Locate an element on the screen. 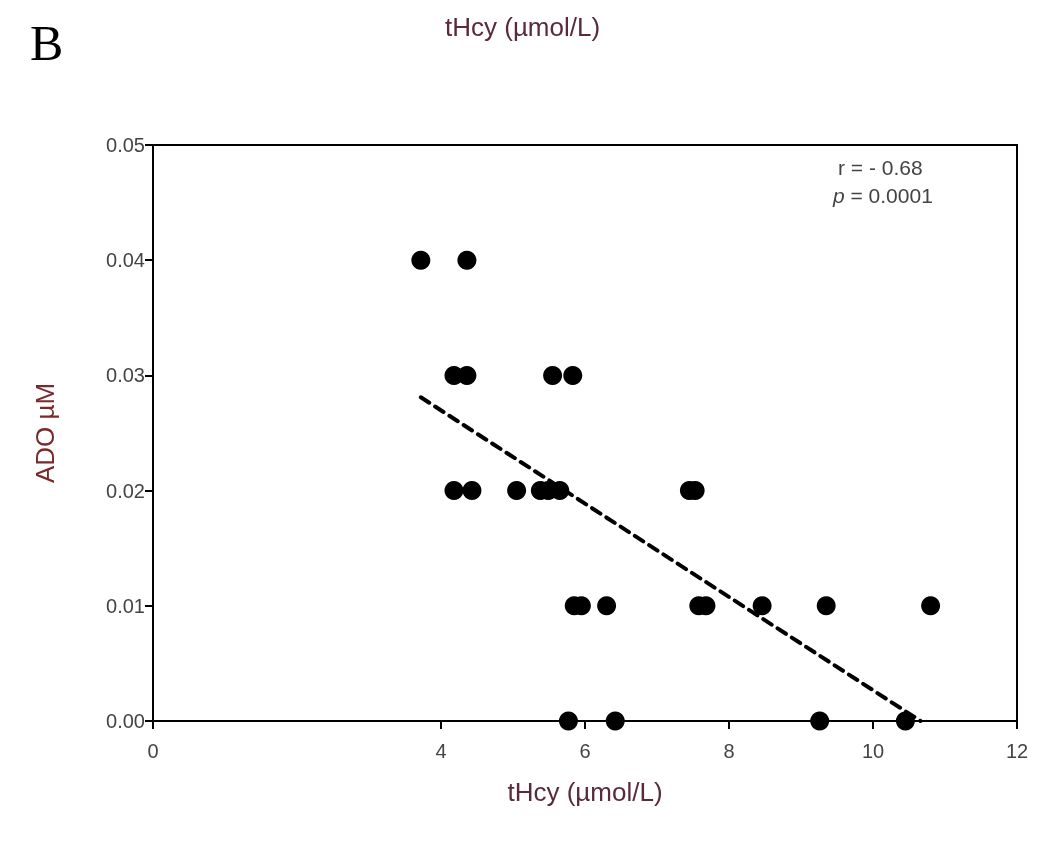 Image resolution: width=1040 pixels, height=842 pixels. x-tick-label: 0 is located at coordinates (153, 751).